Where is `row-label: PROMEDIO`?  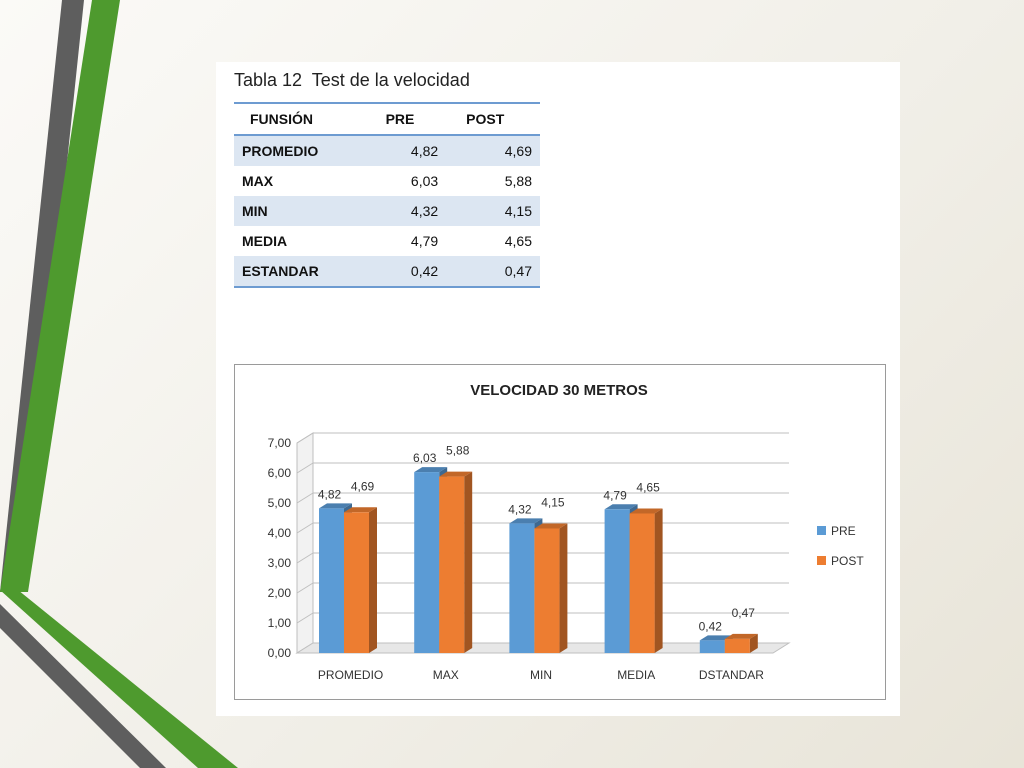 row-label: PROMEDIO is located at coordinates (300, 150).